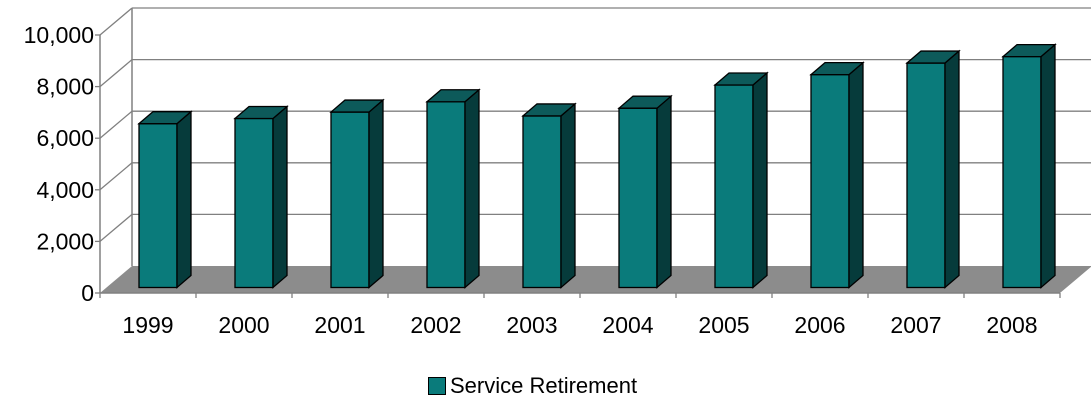  Describe the element at coordinates (65, 87) in the screenshot. I see `y-tick-label: 8,000` at that location.